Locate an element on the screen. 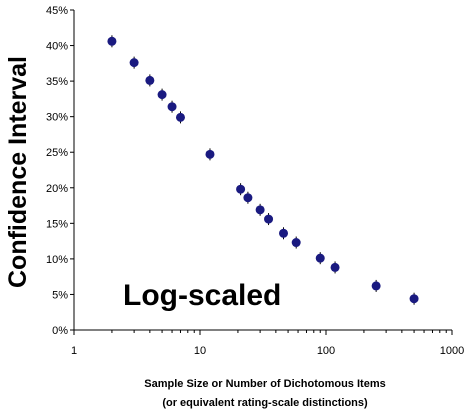 This screenshot has width=468, height=414. y-tick-label: 30% is located at coordinates (57, 118).